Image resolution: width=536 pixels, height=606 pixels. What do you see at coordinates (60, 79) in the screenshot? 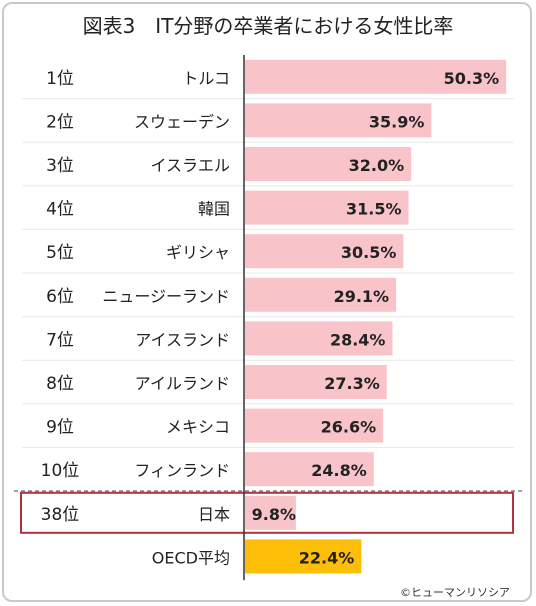
I see `rank-label: 1位` at bounding box center [60, 79].